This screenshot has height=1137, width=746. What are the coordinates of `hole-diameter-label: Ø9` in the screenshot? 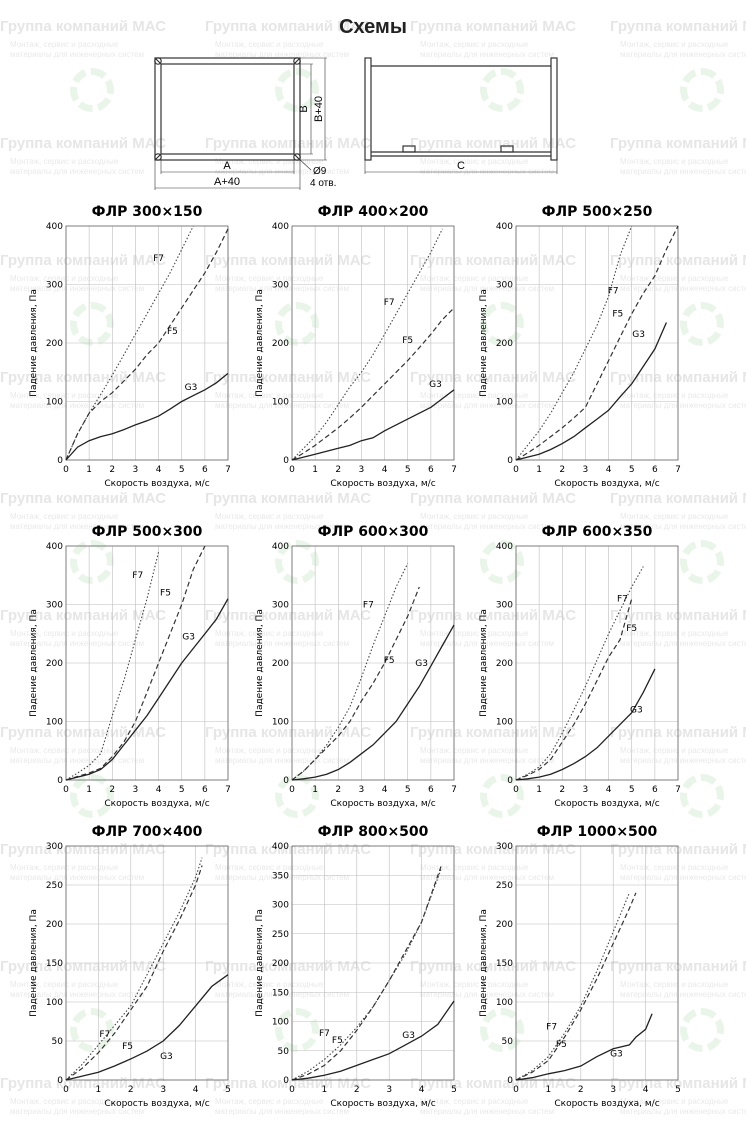 It's located at (320, 171).